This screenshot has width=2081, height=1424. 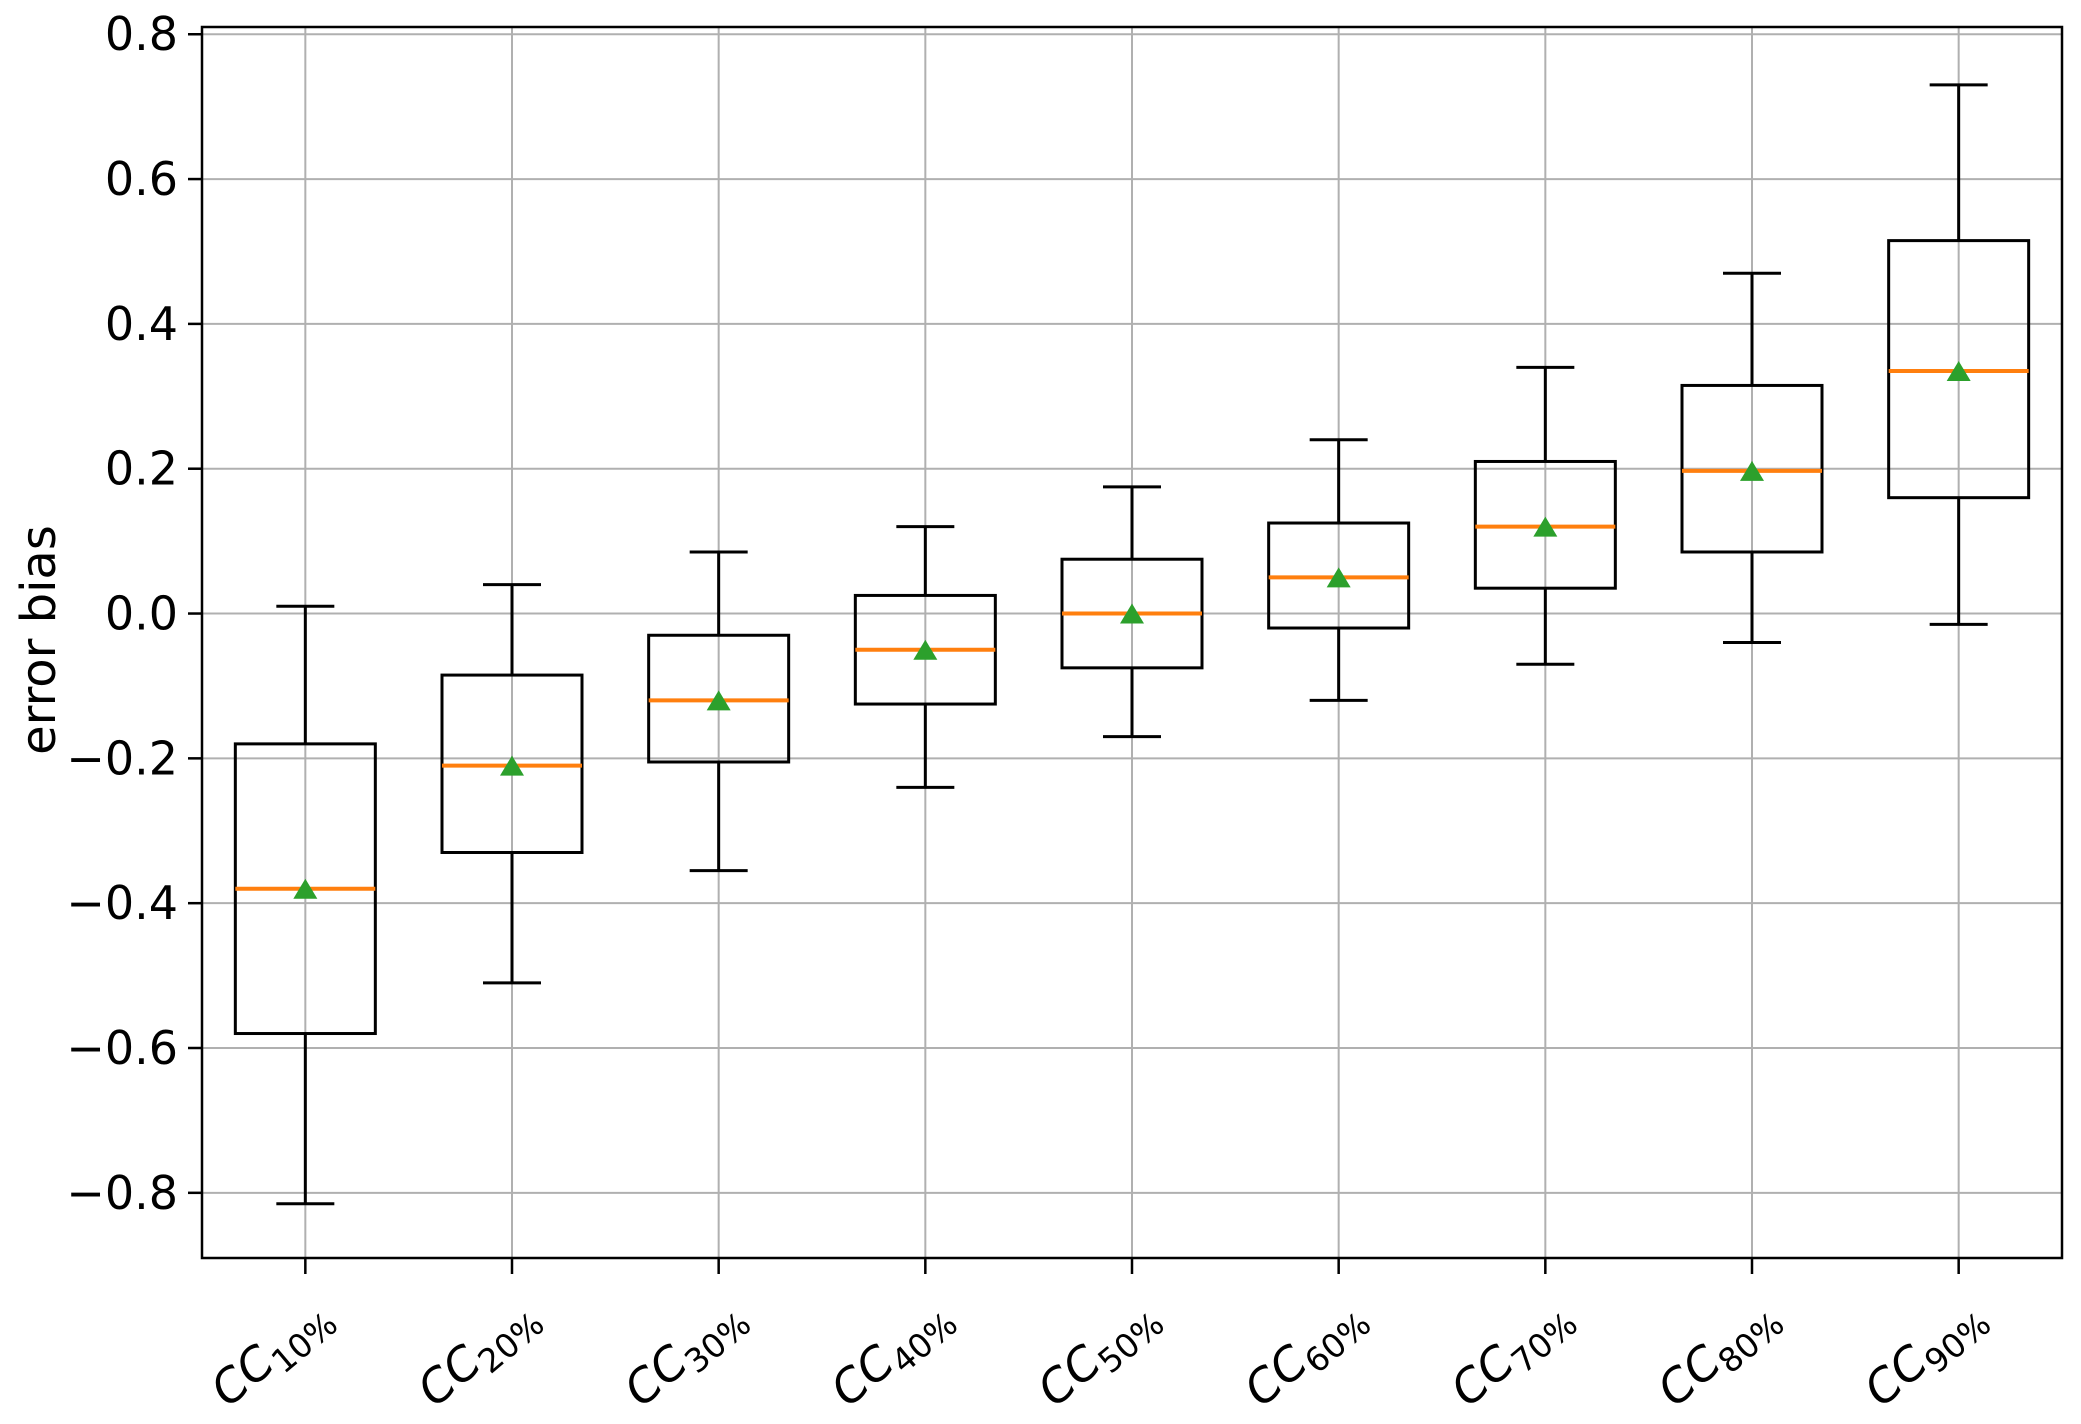 What do you see at coordinates (122, 758) in the screenshot?
I see `y-tick-label: −0.2` at bounding box center [122, 758].